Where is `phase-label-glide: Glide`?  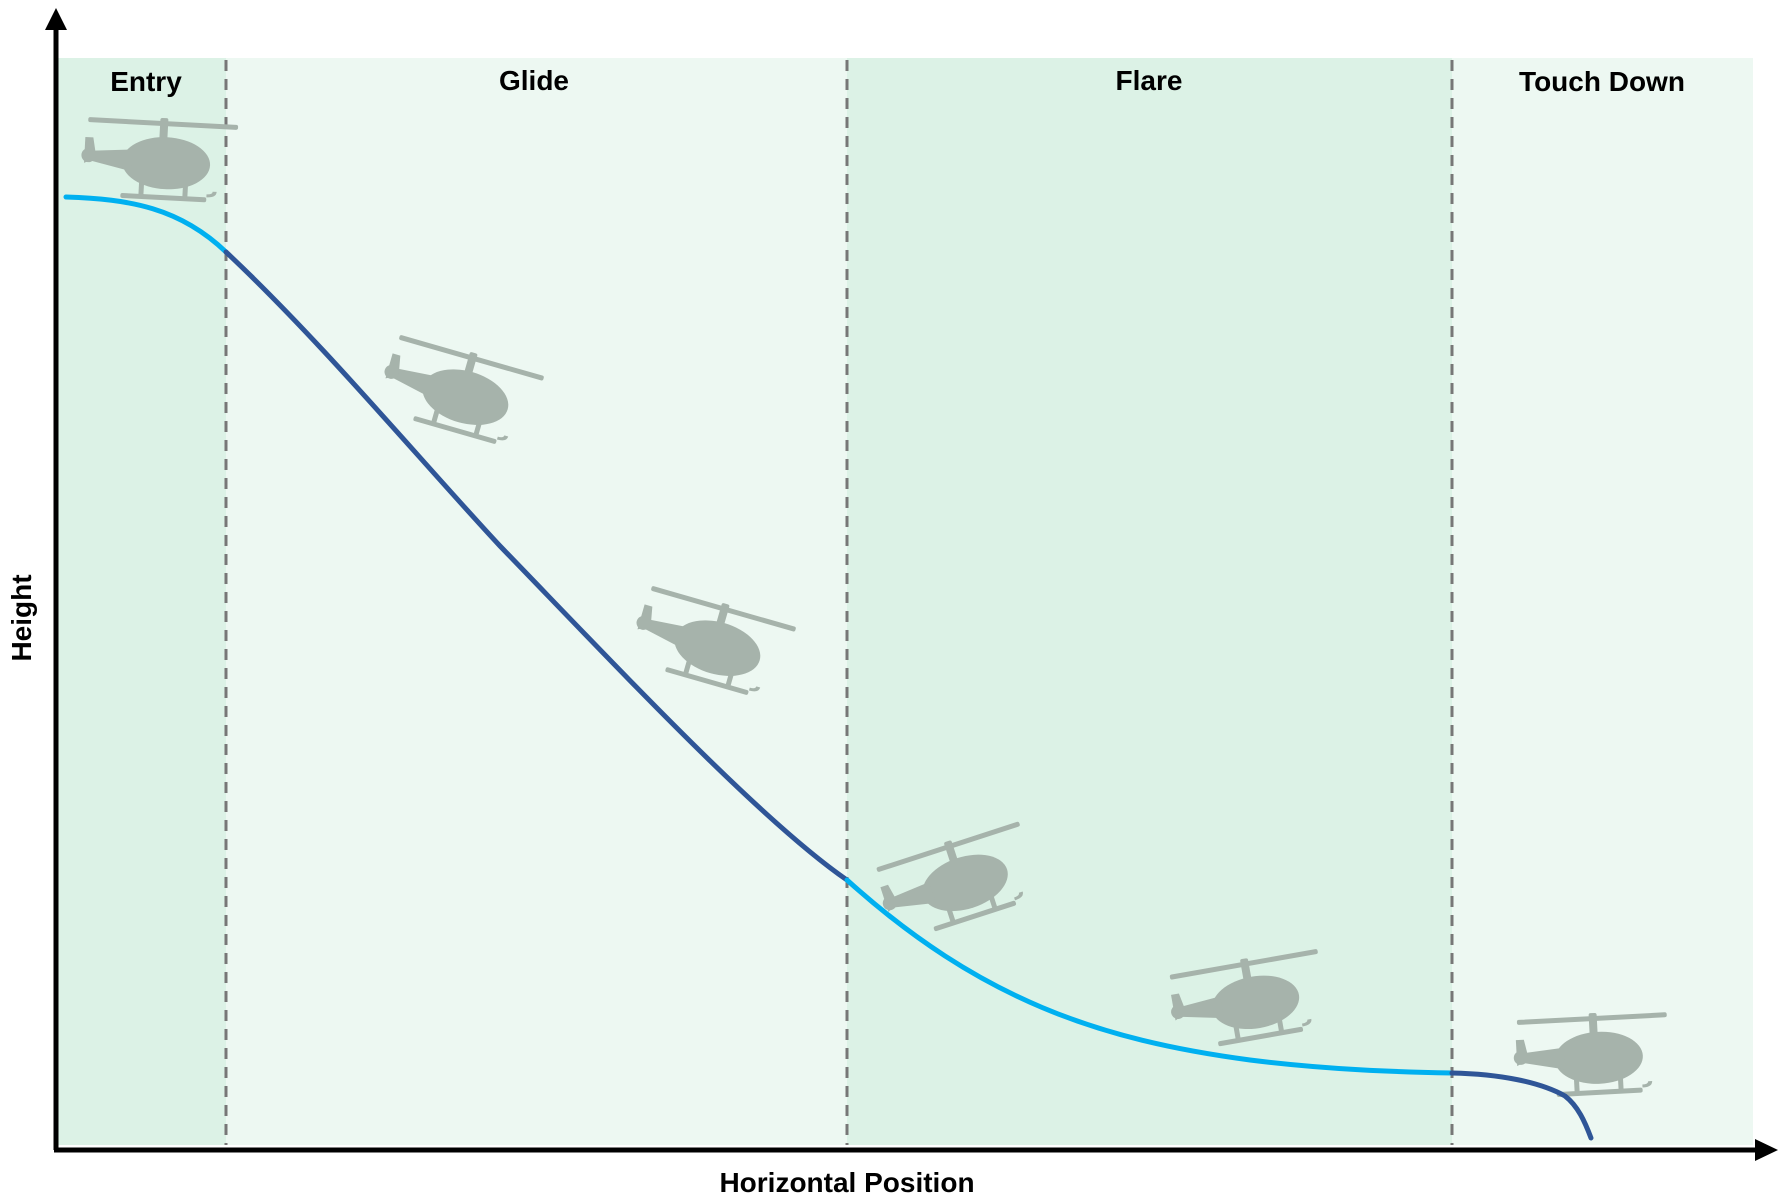
phase-label-glide: Glide is located at coordinates (534, 80).